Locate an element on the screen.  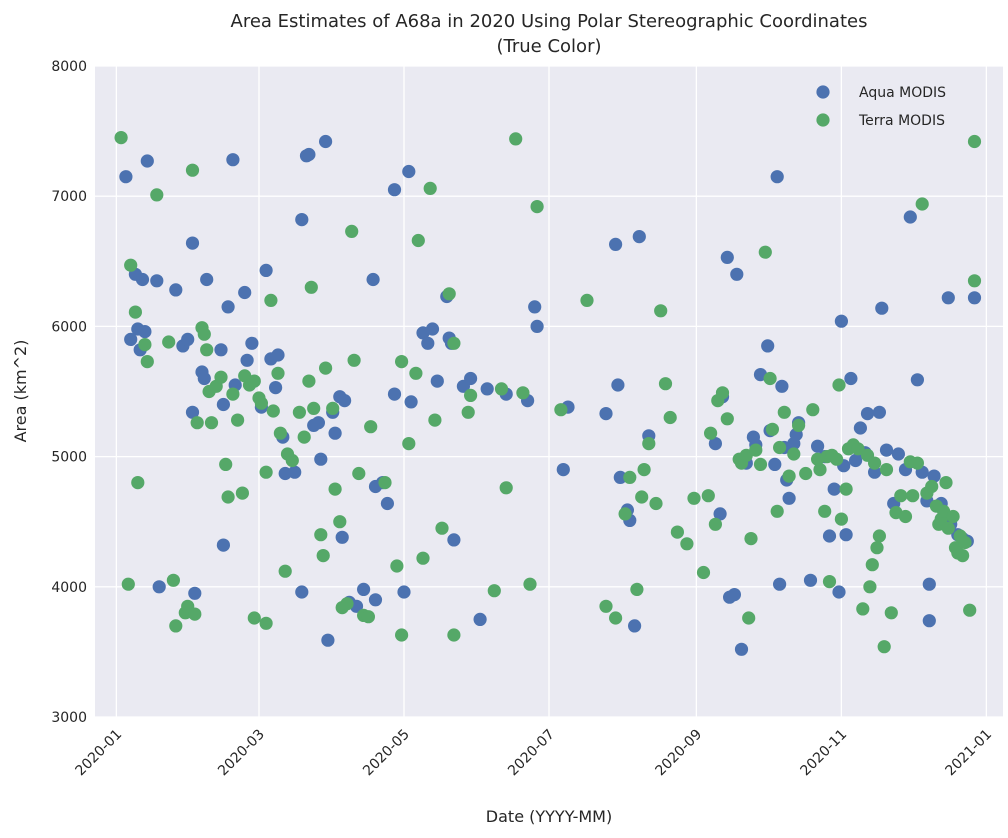
y-tick-label: 8000 is located at coordinates (69, 67).